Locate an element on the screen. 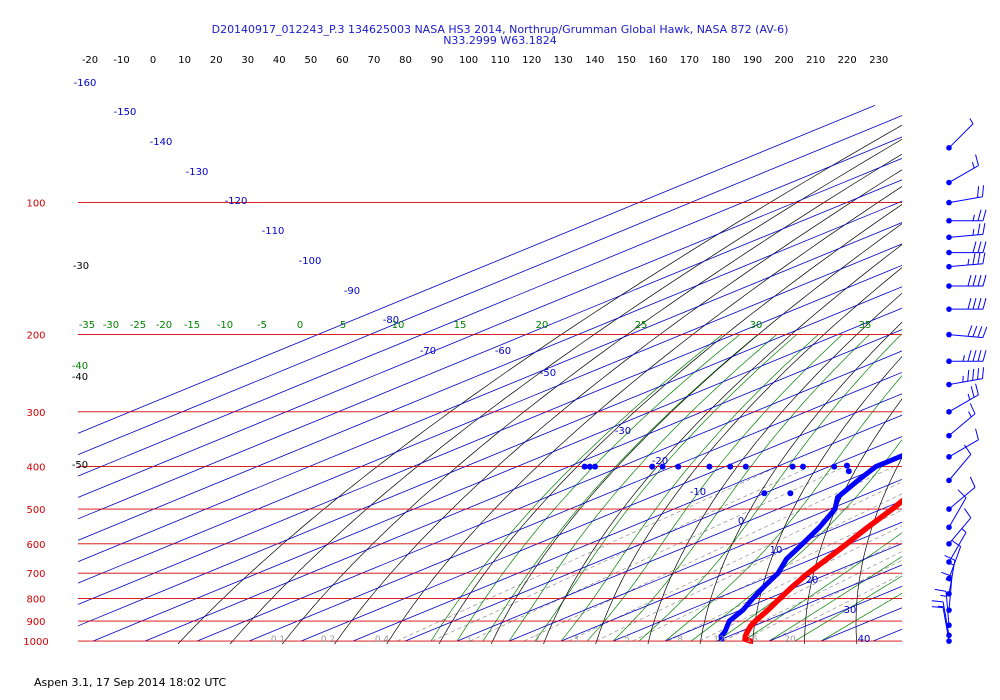 The width and height of the screenshot is (1000, 700). isotherm-label: 0 is located at coordinates (741, 521).